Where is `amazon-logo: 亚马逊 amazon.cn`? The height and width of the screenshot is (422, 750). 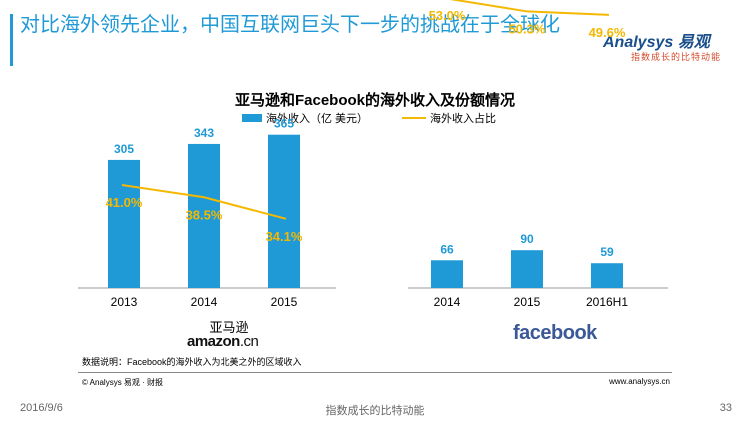 amazon-logo: 亚马逊 amazon.cn is located at coordinates (232, 333).